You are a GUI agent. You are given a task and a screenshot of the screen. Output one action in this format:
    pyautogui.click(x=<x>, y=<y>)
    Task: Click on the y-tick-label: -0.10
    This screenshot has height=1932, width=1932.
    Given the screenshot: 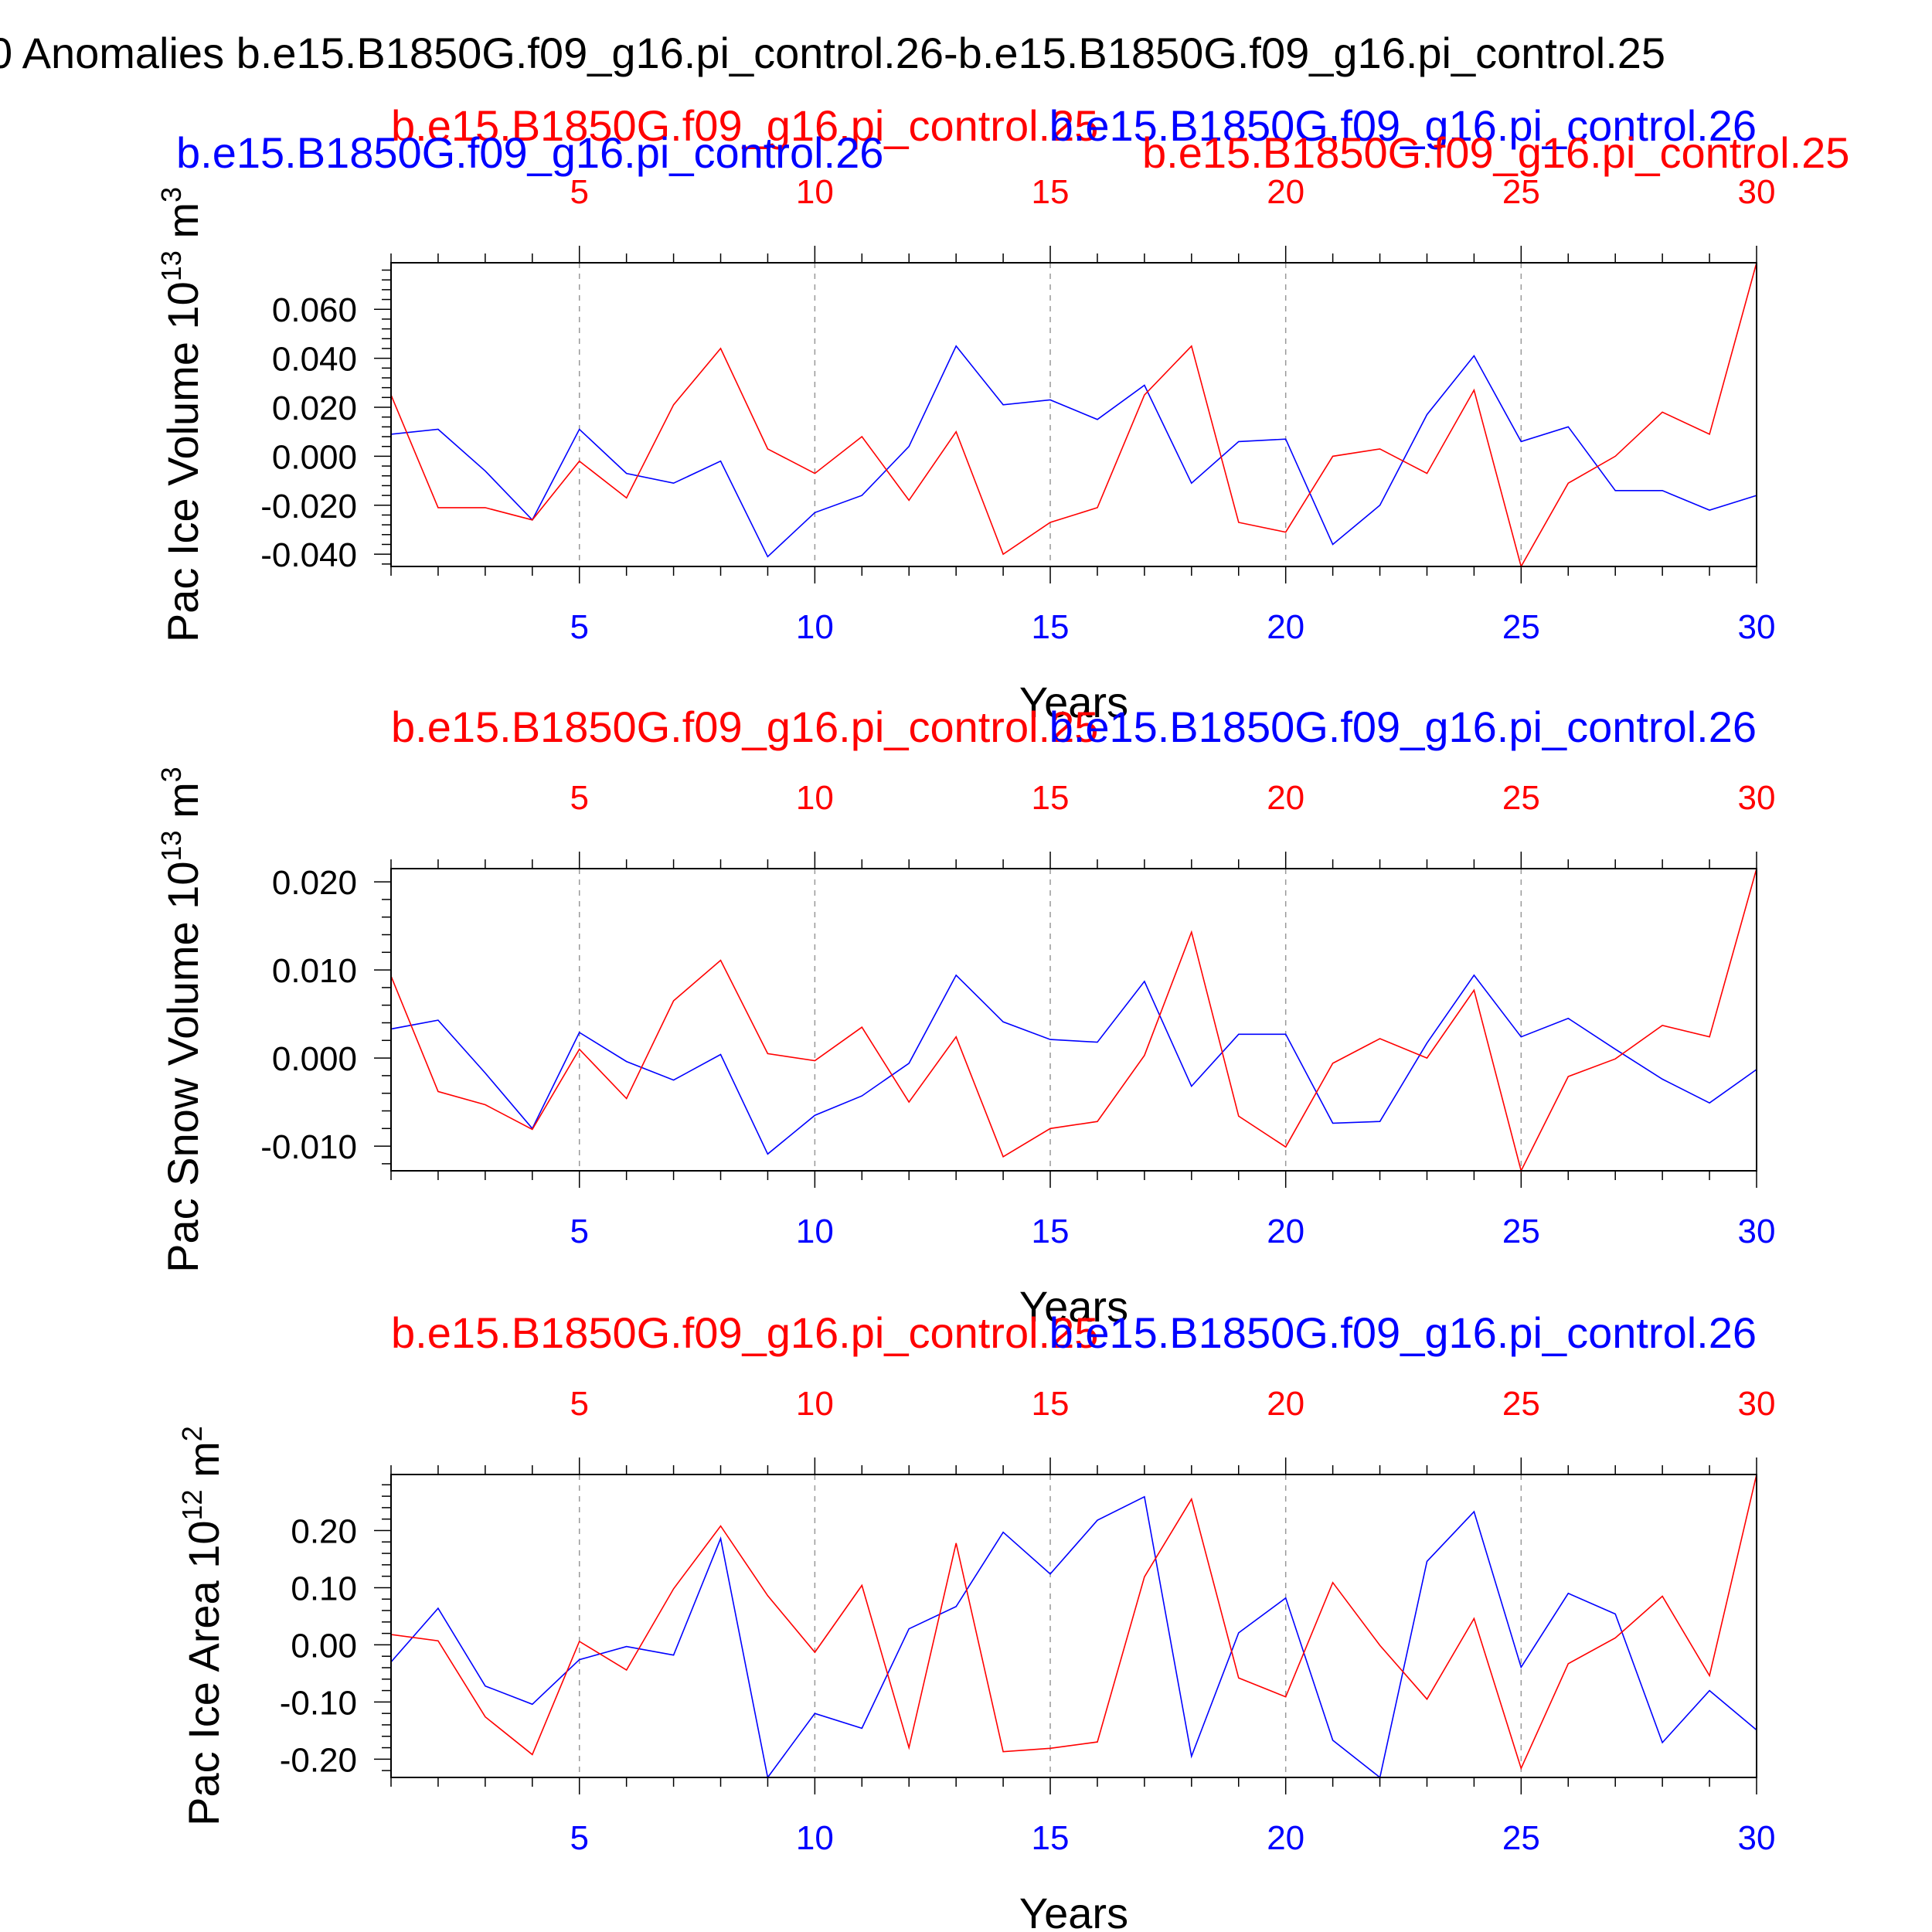 What is the action you would take?
    pyautogui.click(x=319, y=1703)
    